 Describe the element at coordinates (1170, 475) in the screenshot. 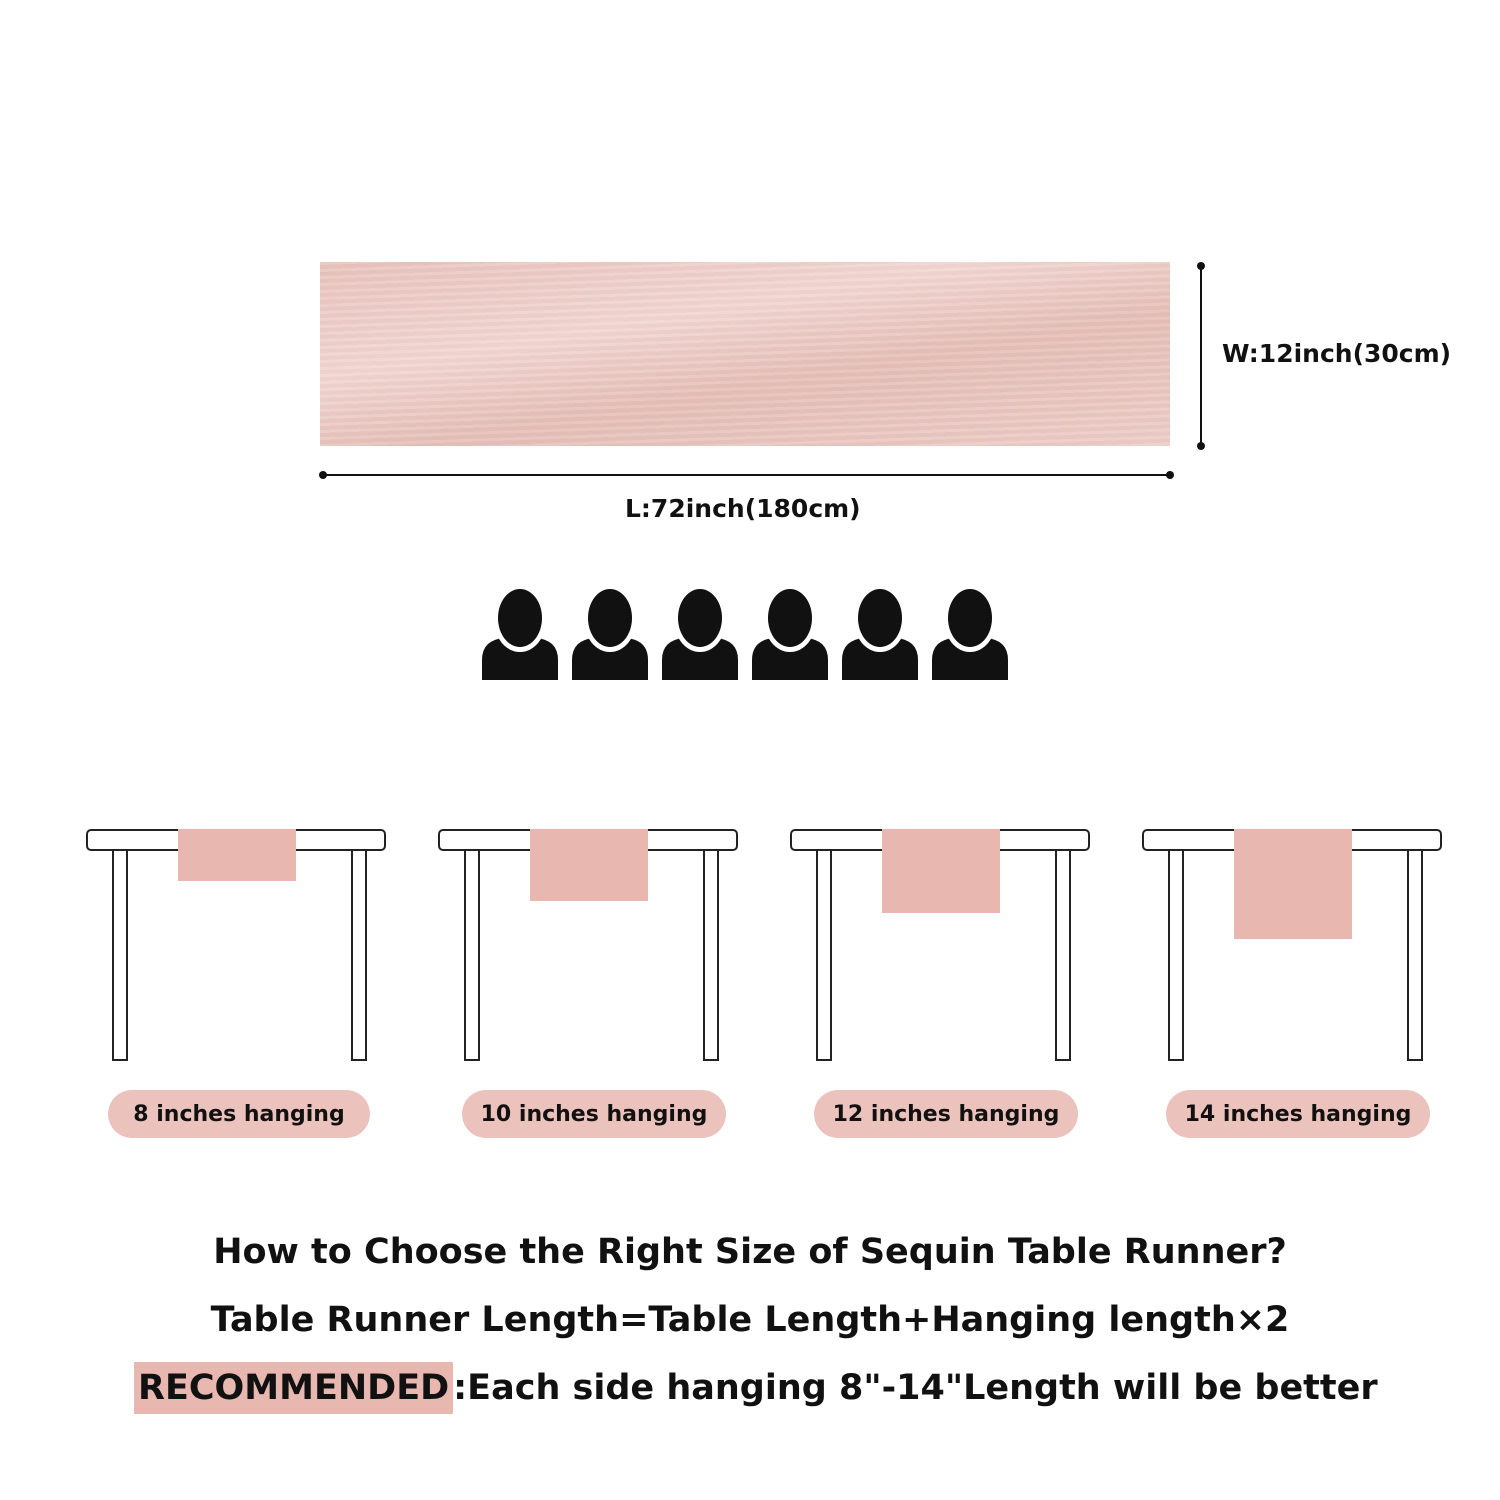

I see `length-dimension-endpoint-right` at that location.